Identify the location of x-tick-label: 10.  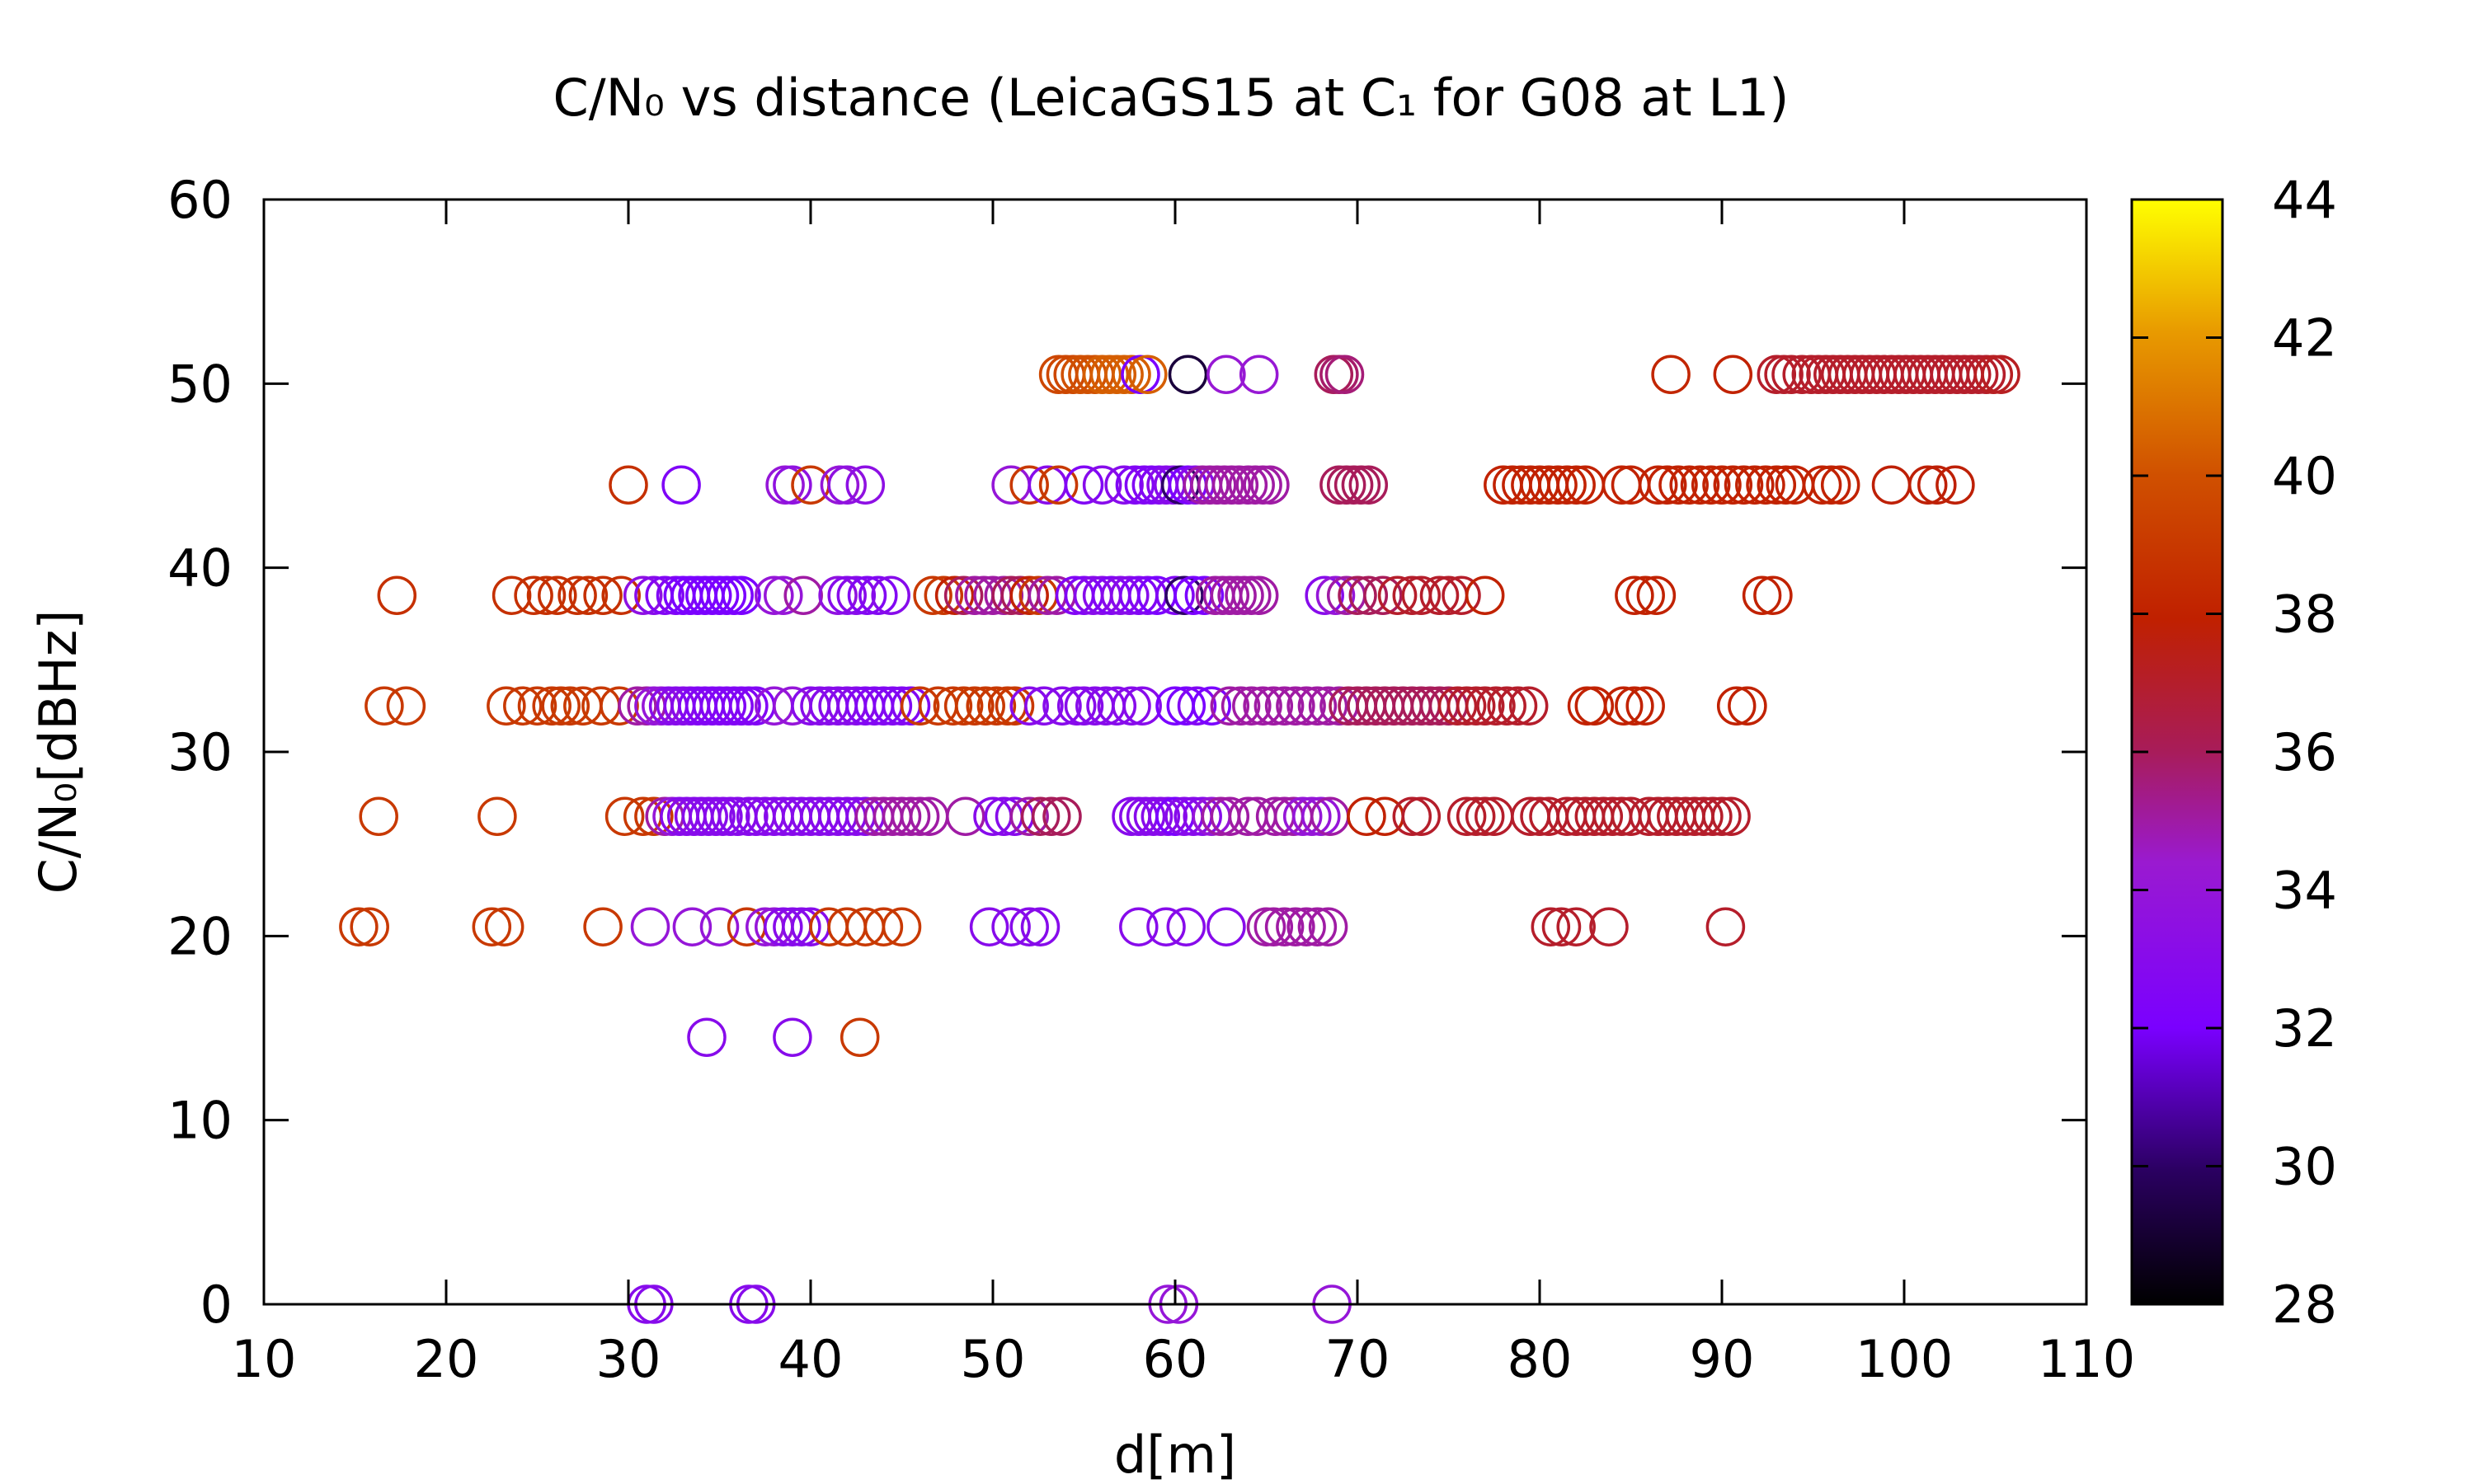
(264, 1359).